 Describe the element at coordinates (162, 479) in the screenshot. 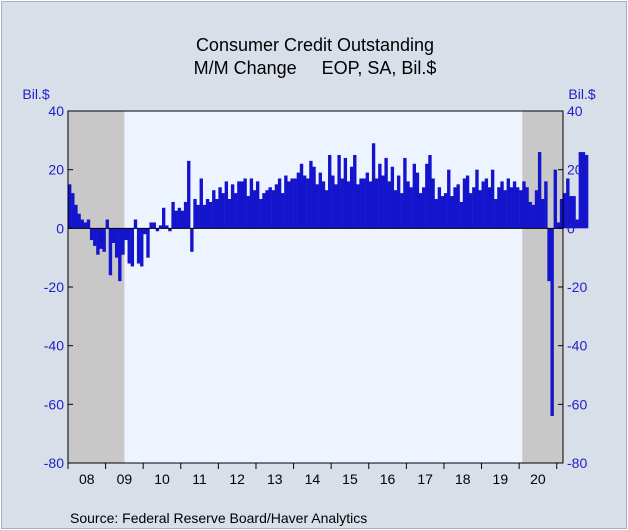

I see `x-tick-label: 10` at that location.